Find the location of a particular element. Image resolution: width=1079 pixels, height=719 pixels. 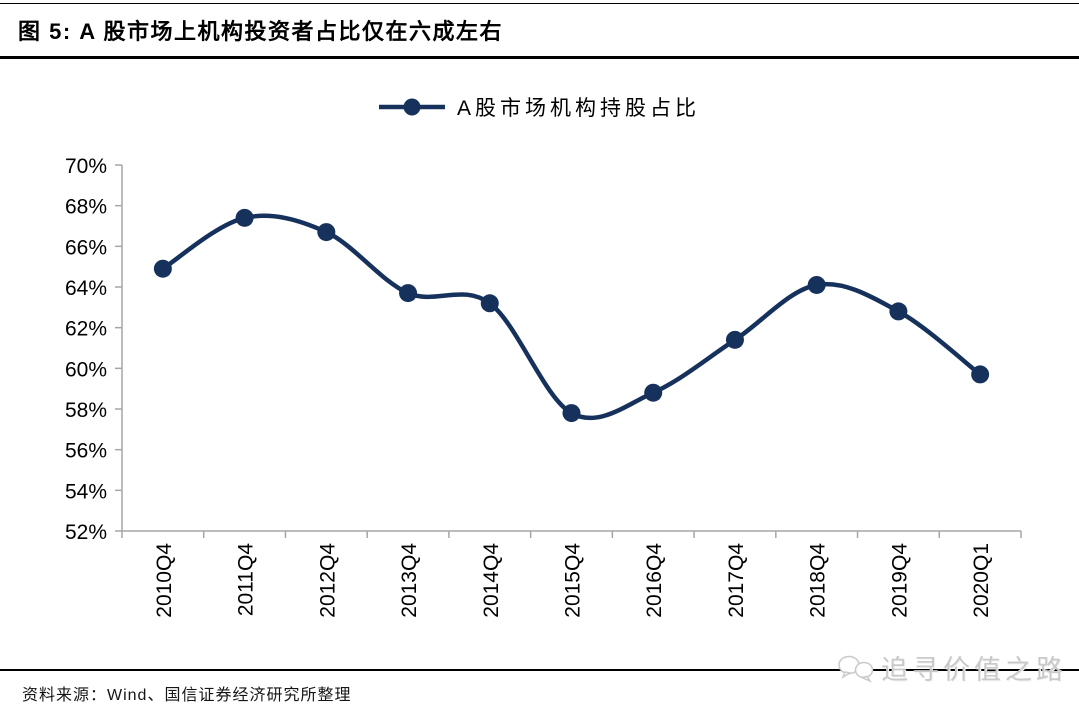

x-tick-label: 2012Q4 is located at coordinates (327, 580).